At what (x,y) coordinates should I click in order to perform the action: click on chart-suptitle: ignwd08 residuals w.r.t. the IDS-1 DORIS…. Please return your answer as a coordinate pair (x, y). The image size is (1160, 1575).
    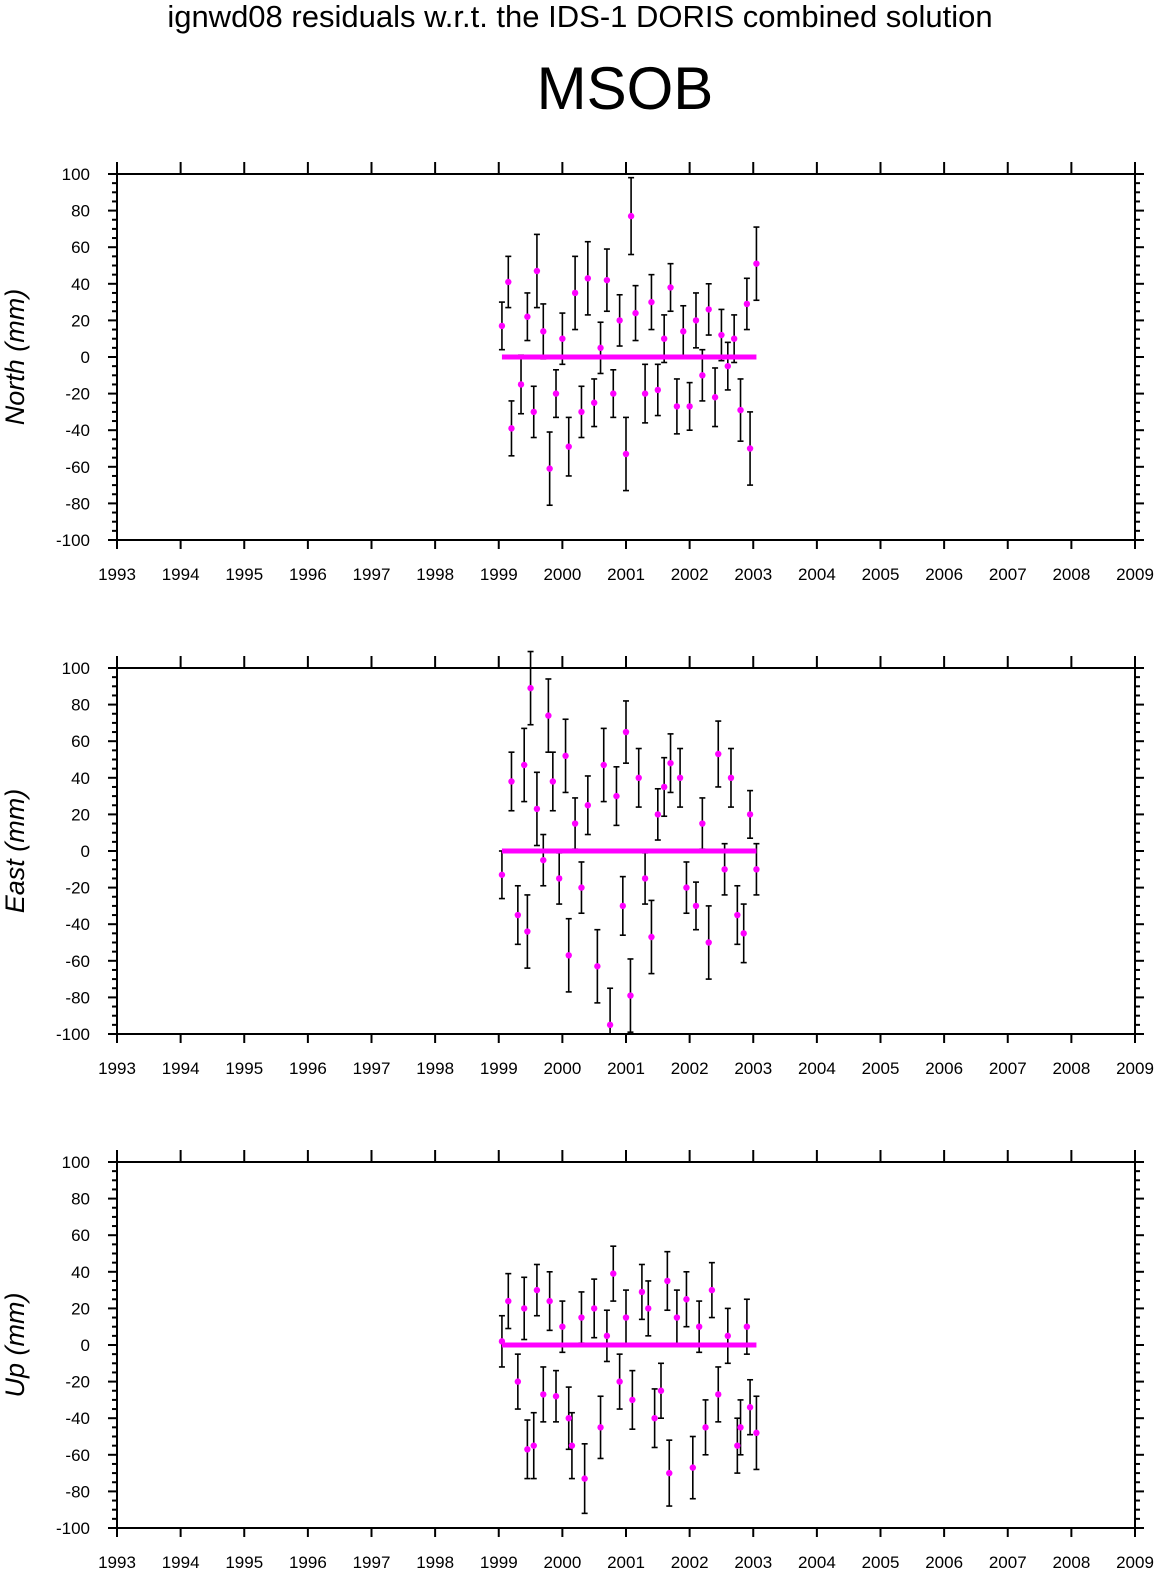
    Looking at the image, I should click on (580, 17).